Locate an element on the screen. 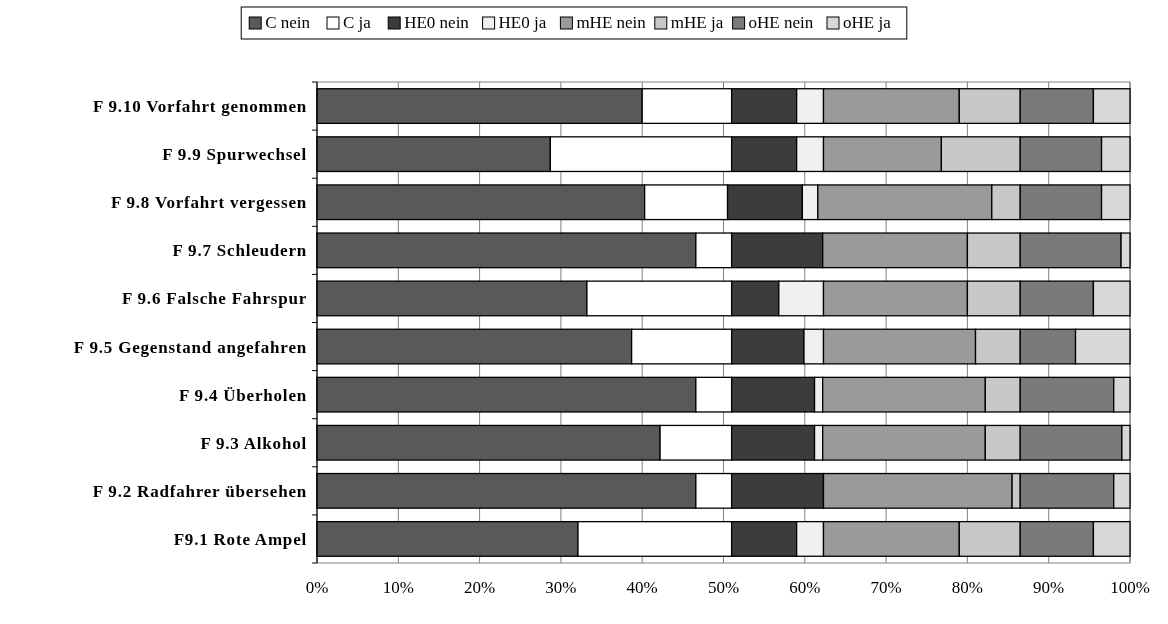 This screenshot has height=624, width=1168. legend-label: C nein is located at coordinates (288, 22).